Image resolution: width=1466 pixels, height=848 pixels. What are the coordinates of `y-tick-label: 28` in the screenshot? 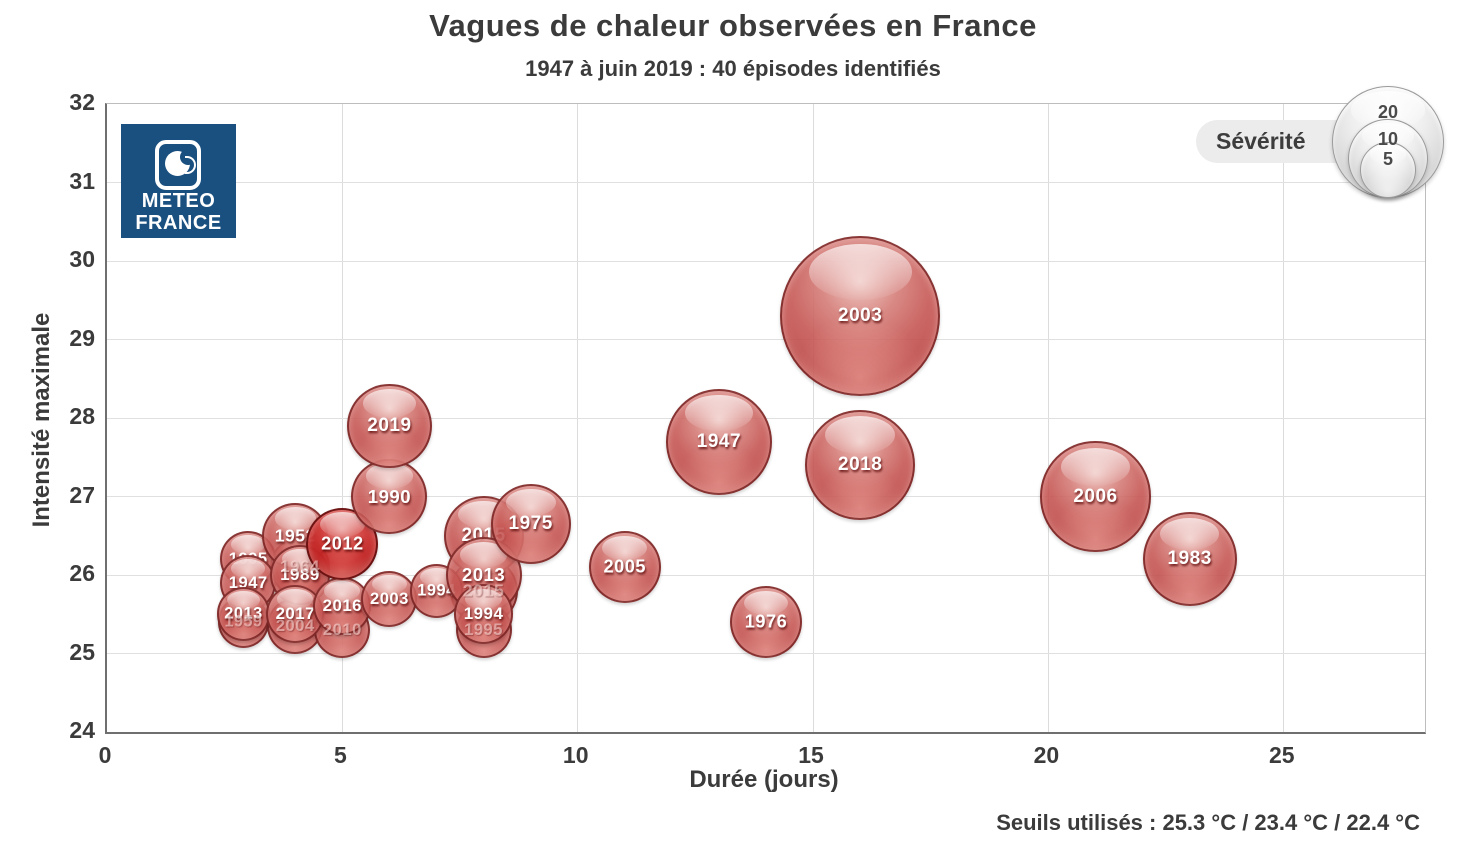 It's located at (82, 416).